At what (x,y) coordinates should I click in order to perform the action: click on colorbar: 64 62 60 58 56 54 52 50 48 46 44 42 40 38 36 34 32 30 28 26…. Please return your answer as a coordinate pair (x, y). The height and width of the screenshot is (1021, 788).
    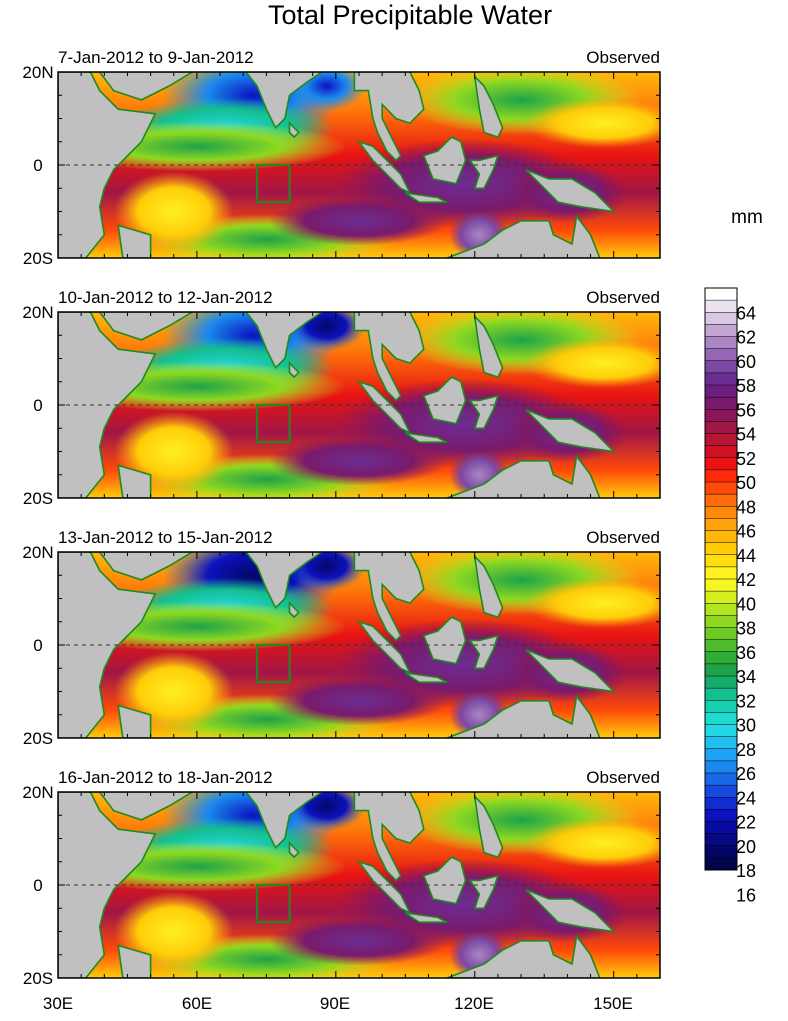
    Looking at the image, I should click on (730, 596).